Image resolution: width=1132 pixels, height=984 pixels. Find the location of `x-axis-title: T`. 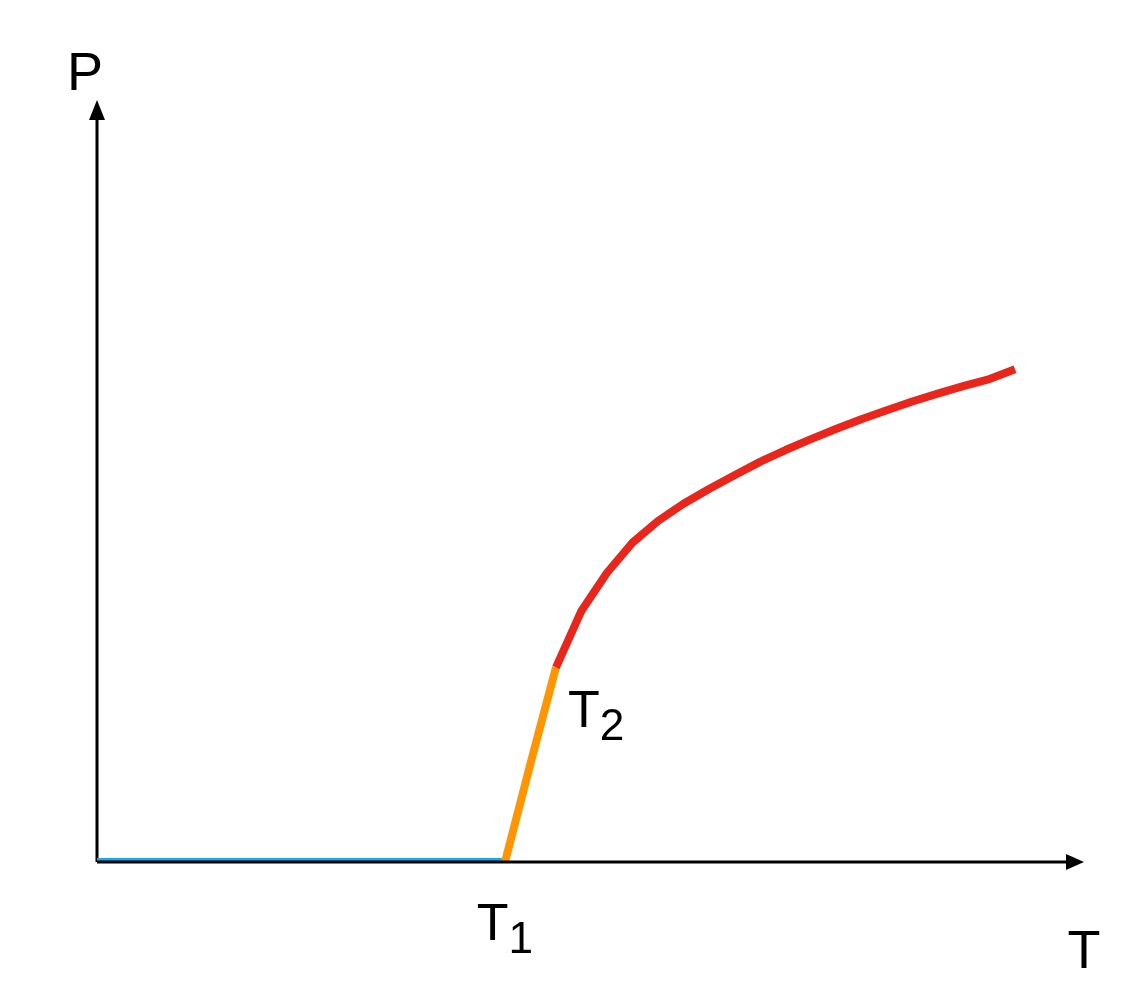

x-axis-title: T is located at coordinates (1084, 949).